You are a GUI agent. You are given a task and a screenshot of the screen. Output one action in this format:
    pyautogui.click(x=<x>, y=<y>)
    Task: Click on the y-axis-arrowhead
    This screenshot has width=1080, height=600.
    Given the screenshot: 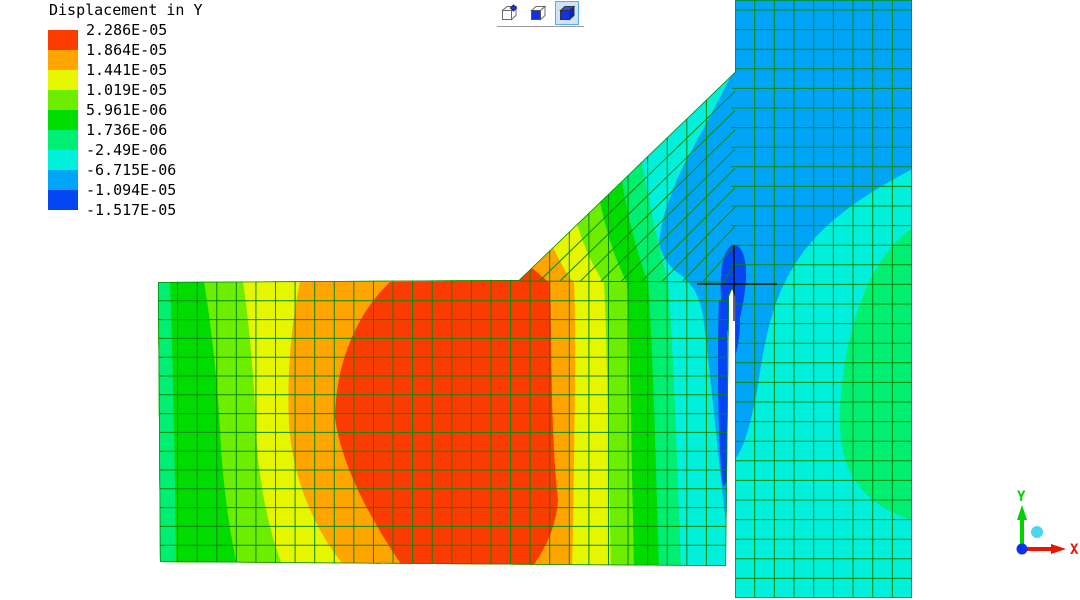 What is the action you would take?
    pyautogui.click(x=1022, y=512)
    